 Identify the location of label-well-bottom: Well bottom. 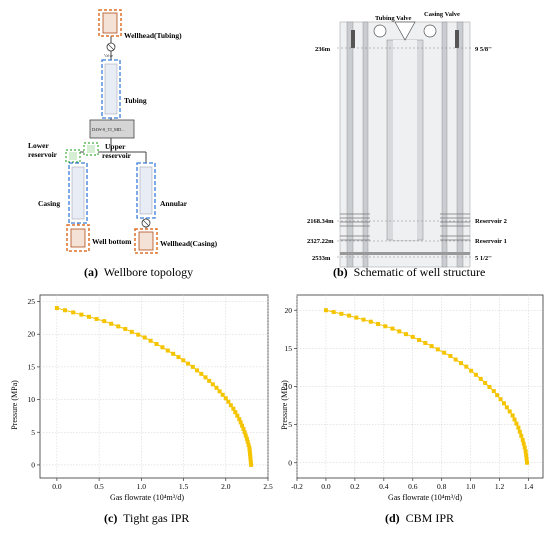
(112, 241).